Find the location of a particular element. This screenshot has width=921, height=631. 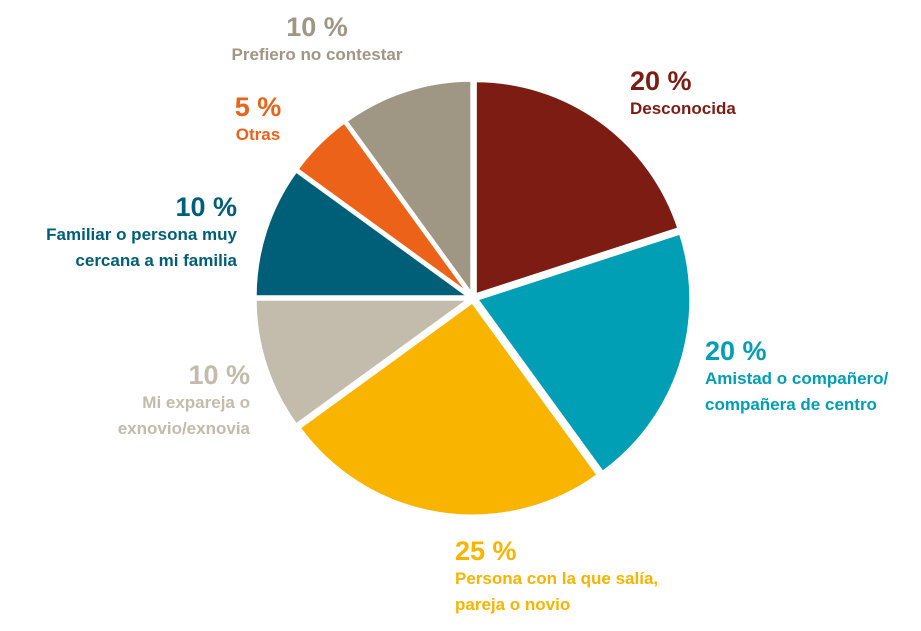

category-label: Otras is located at coordinates (258, 134).